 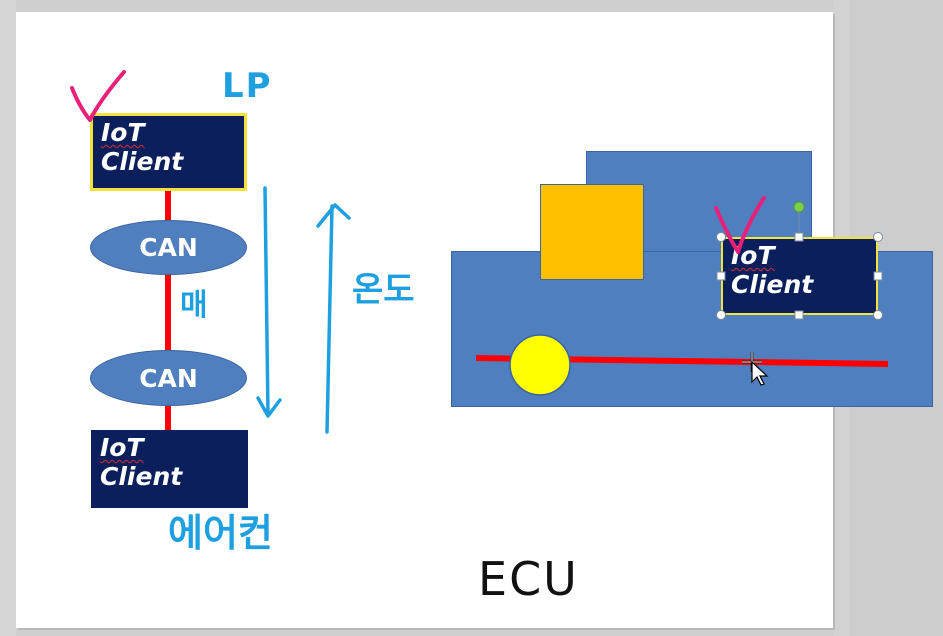 I want to click on can-node-top: CAN, so click(x=168, y=247).